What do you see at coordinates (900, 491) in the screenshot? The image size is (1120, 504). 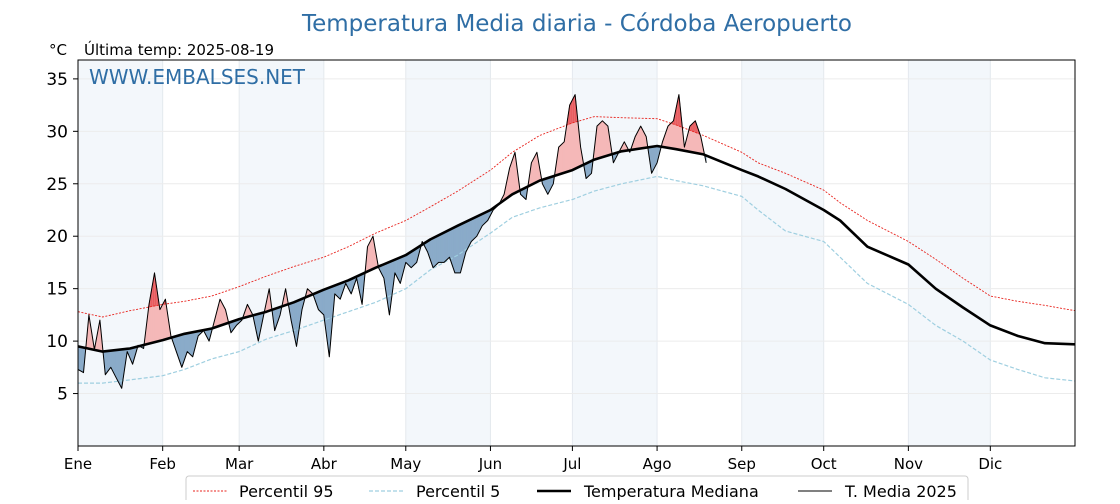 I see `legend-label: T. Media 2025` at bounding box center [900, 491].